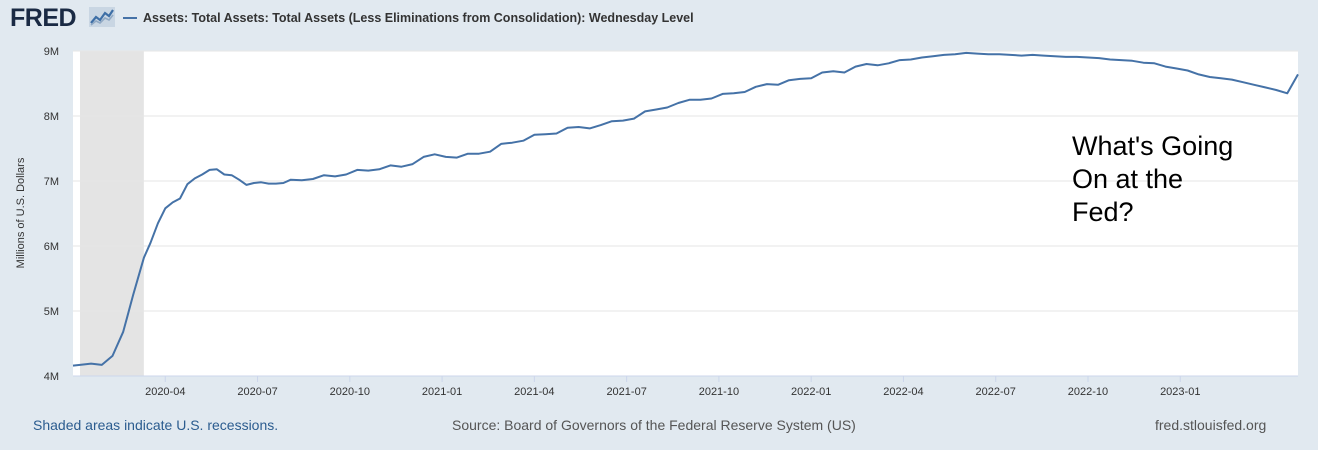  I want to click on x-tick-label: 2021-07, so click(626, 392).